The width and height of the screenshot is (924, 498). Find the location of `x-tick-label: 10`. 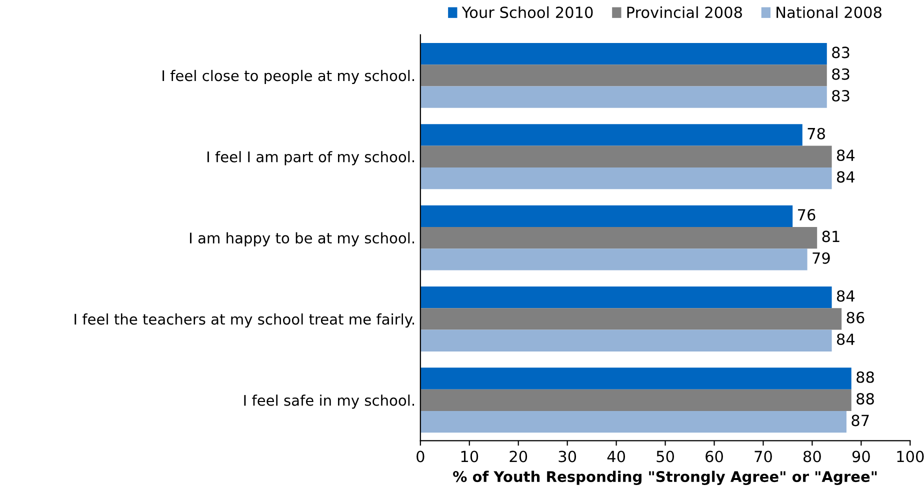

x-tick-label: 10 is located at coordinates (469, 456).